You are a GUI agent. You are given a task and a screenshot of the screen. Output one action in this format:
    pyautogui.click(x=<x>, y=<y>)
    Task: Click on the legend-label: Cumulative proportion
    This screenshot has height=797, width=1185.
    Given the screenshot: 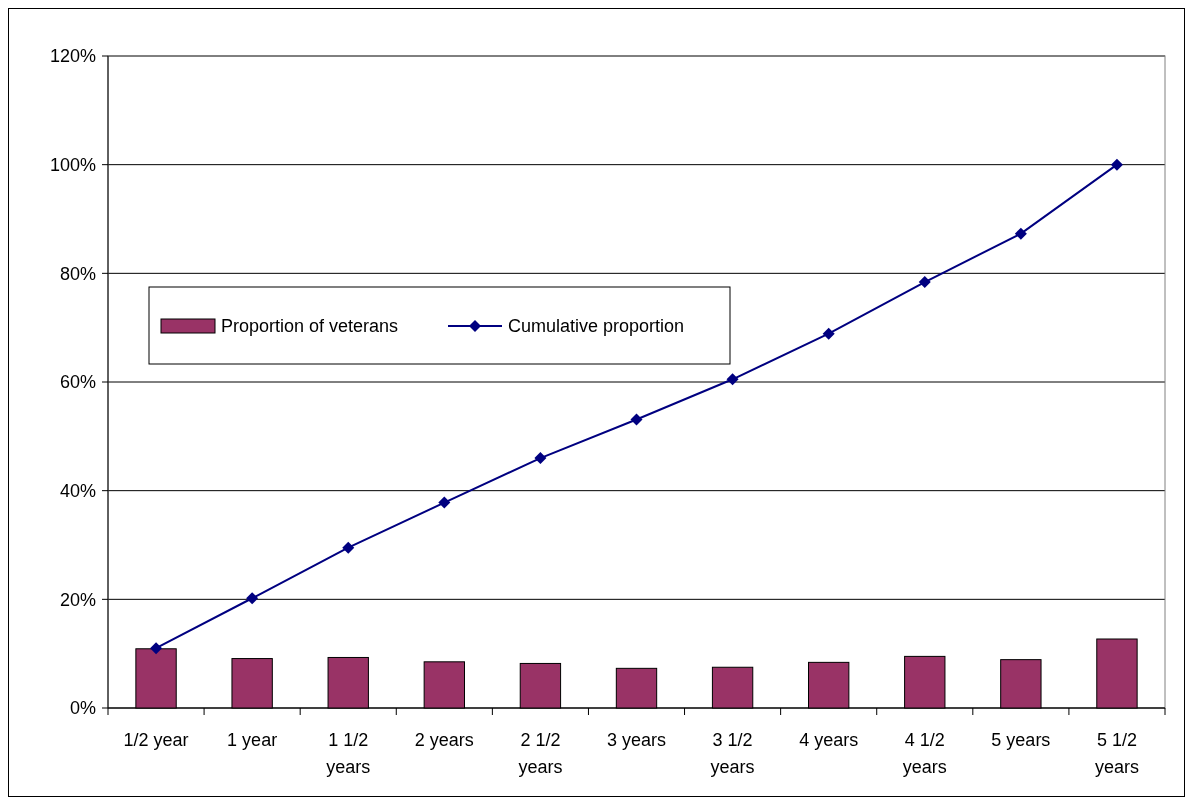 What is the action you would take?
    pyautogui.click(x=596, y=326)
    